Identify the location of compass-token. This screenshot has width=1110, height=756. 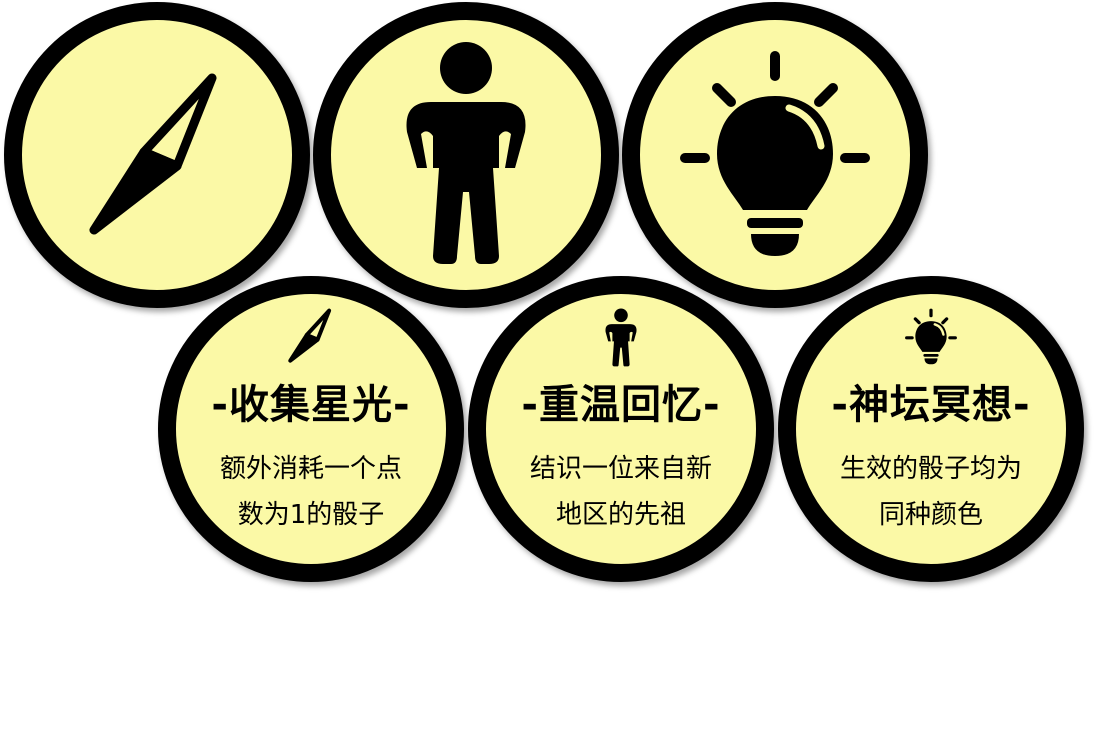
(157, 155).